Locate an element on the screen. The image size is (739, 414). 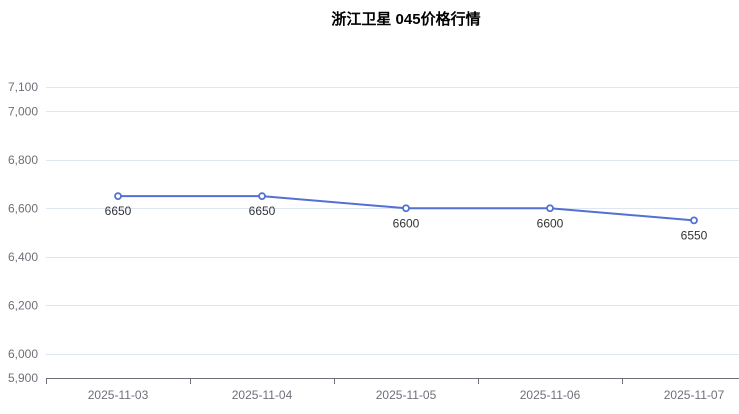
y-axis-tick-label: 6,400 is located at coordinates (23, 257).